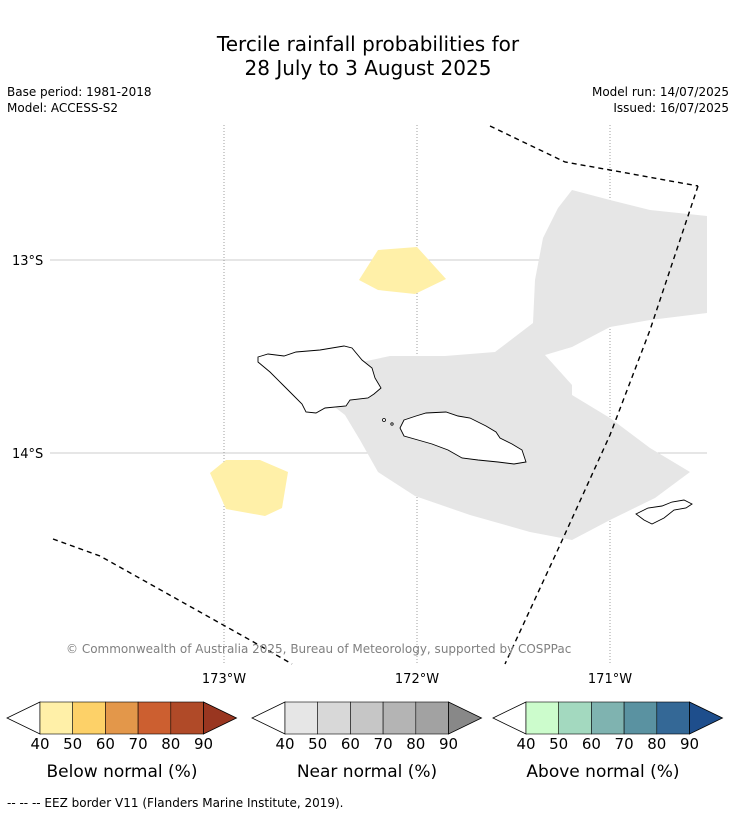 The width and height of the screenshot is (736, 816). Describe the element at coordinates (660, 92) in the screenshot. I see `model-run: Model run: 14/07/2025` at that location.